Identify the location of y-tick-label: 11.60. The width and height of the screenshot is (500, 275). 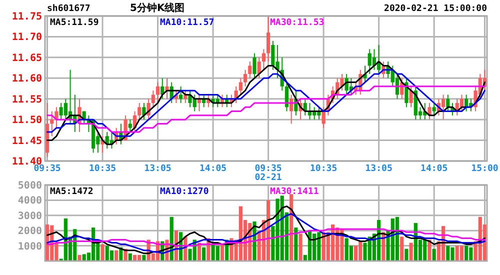
(27, 79).